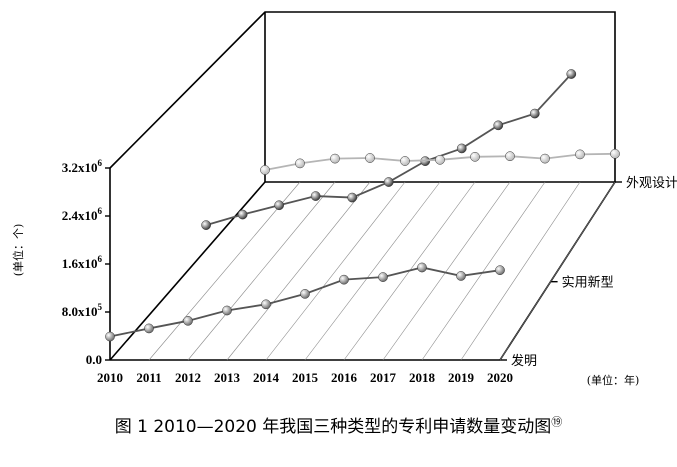  Describe the element at coordinates (94, 359) in the screenshot. I see `y-tick-label: 0.0` at that location.